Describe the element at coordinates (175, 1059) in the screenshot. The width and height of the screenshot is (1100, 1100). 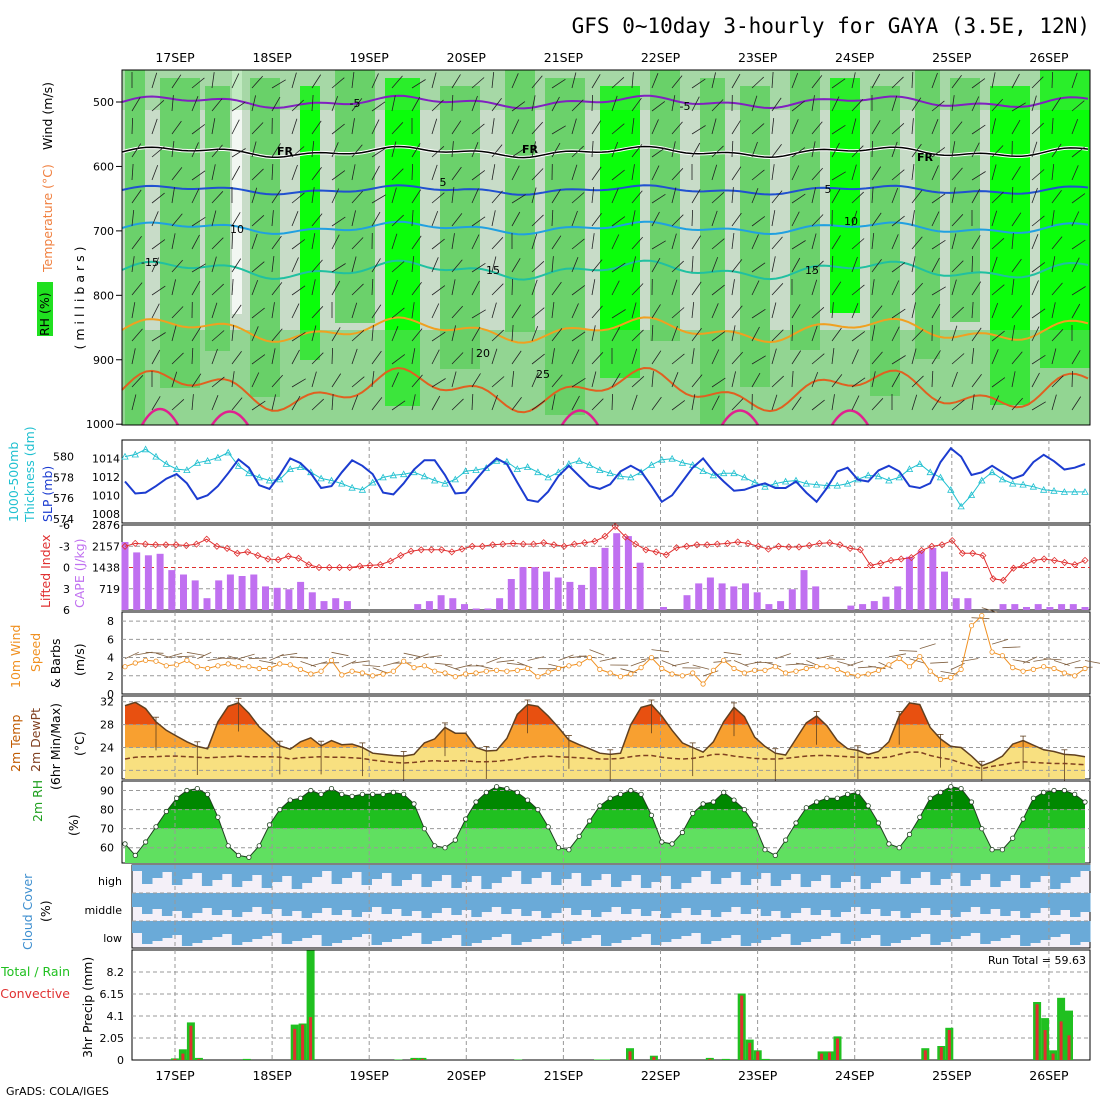
I see `precip-convective-bar` at that location.